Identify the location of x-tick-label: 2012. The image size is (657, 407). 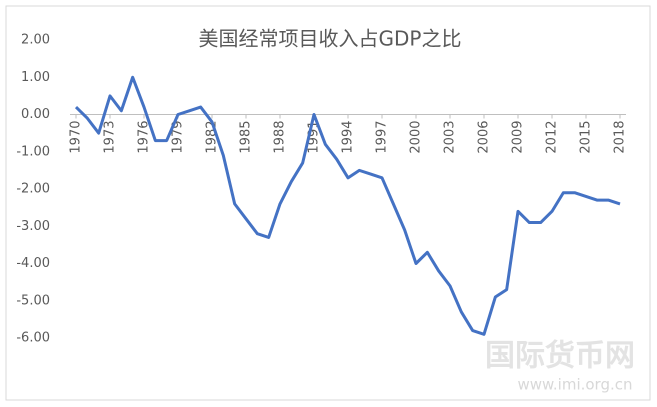
(552, 137).